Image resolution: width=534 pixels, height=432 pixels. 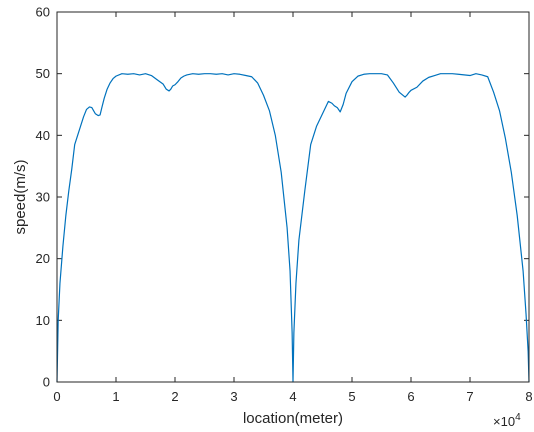 What do you see at coordinates (20, 196) in the screenshot?
I see `y-axis-label: speed(m/s)` at bounding box center [20, 196].